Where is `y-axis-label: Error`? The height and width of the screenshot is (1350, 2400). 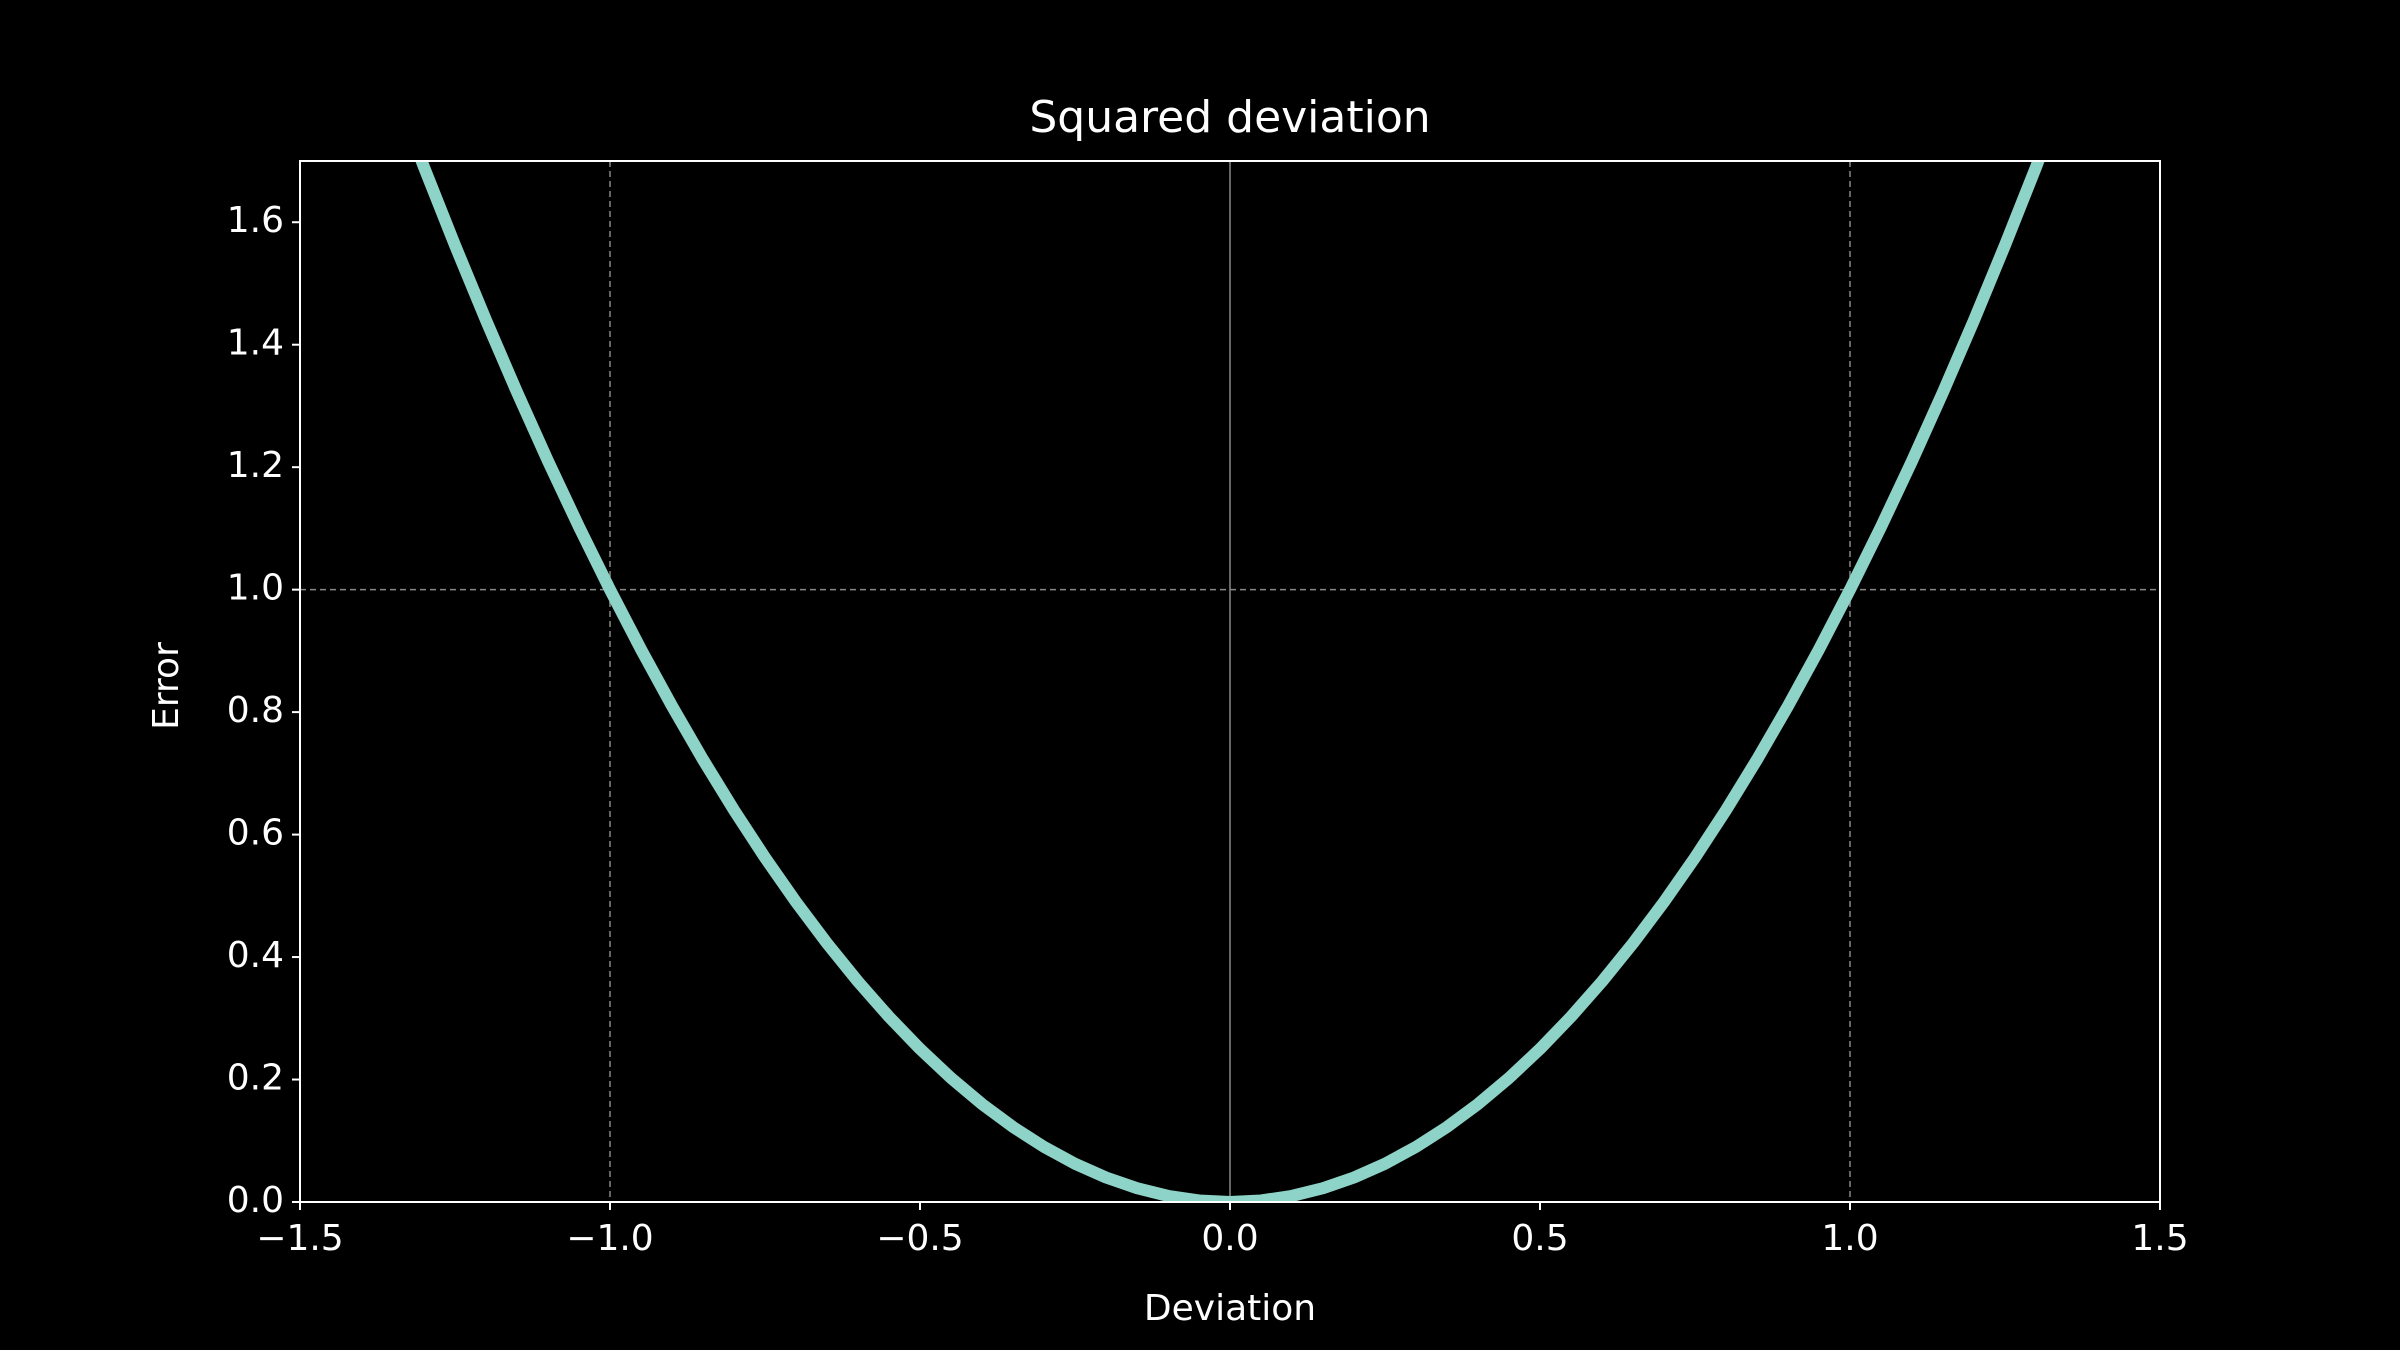
y-axis-label: Error is located at coordinates (166, 686).